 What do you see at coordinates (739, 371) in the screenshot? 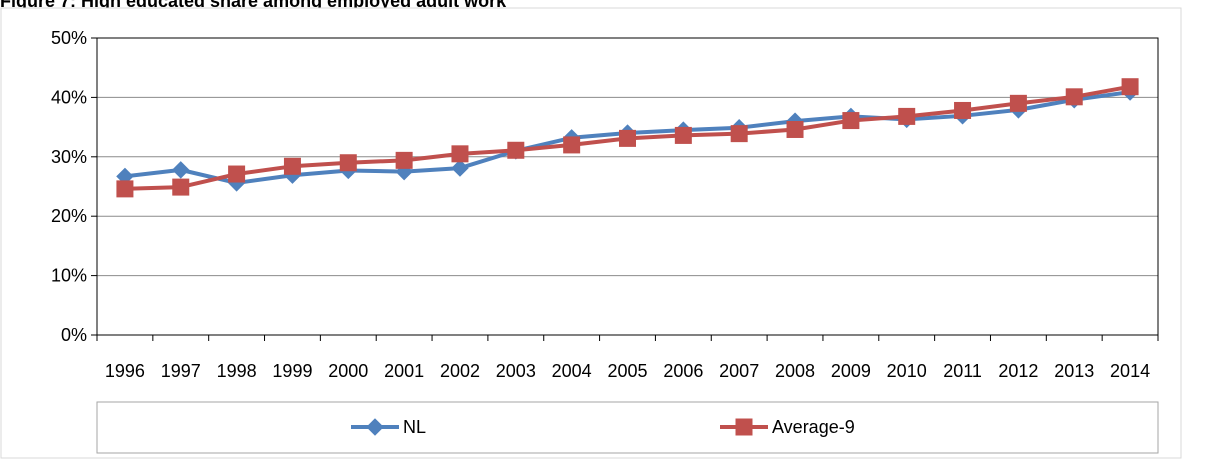
I see `x-tick-label: 2007` at bounding box center [739, 371].